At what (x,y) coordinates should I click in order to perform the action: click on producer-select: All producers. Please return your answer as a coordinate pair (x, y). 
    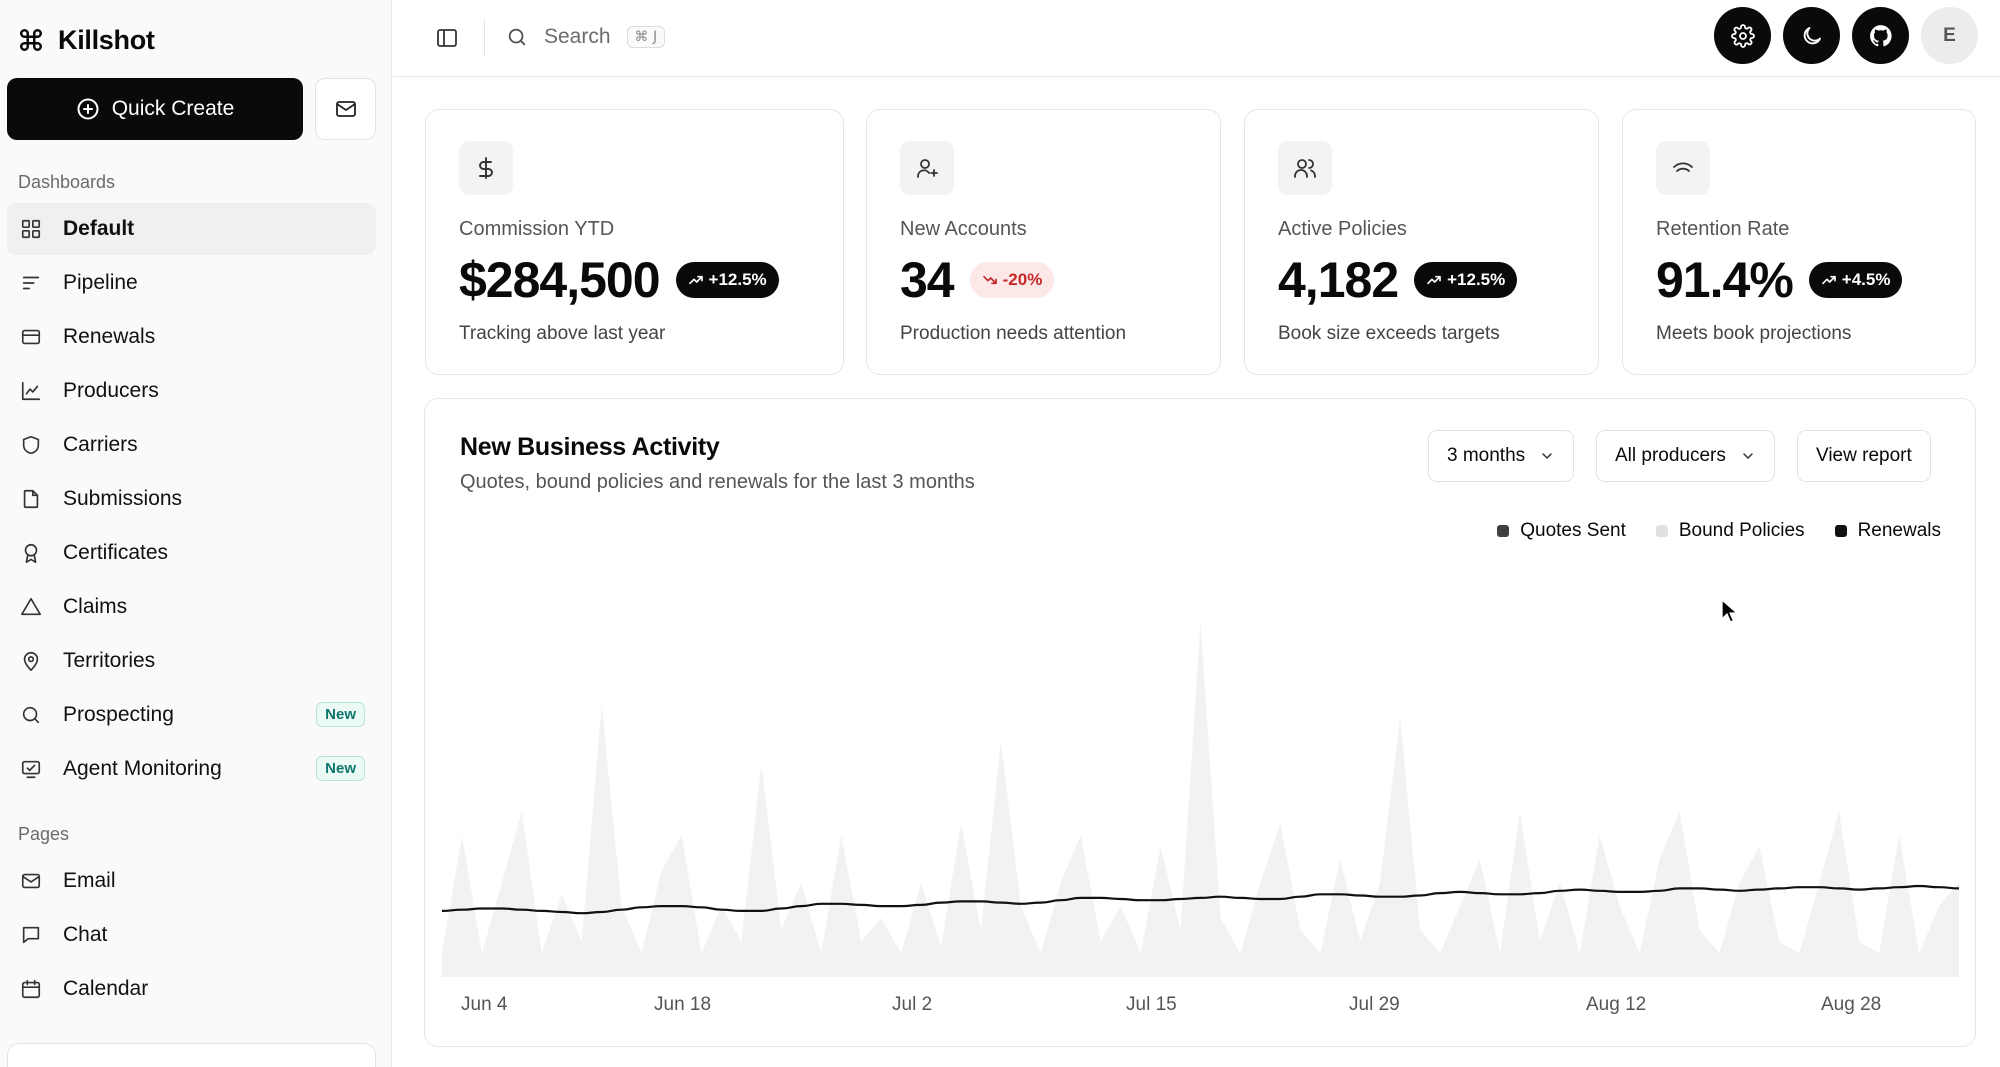
    Looking at the image, I should click on (1685, 456).